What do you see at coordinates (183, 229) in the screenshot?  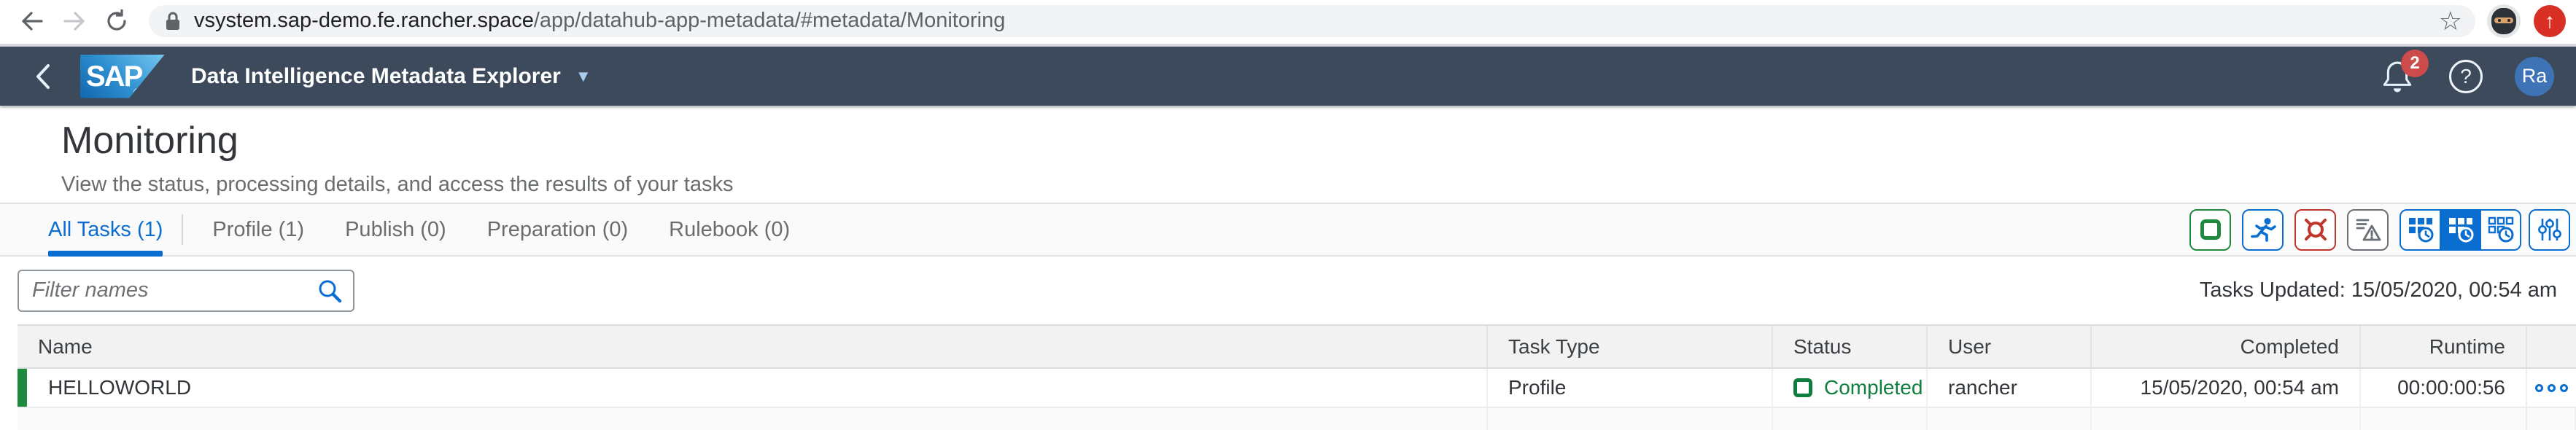 I see `tab-separator` at bounding box center [183, 229].